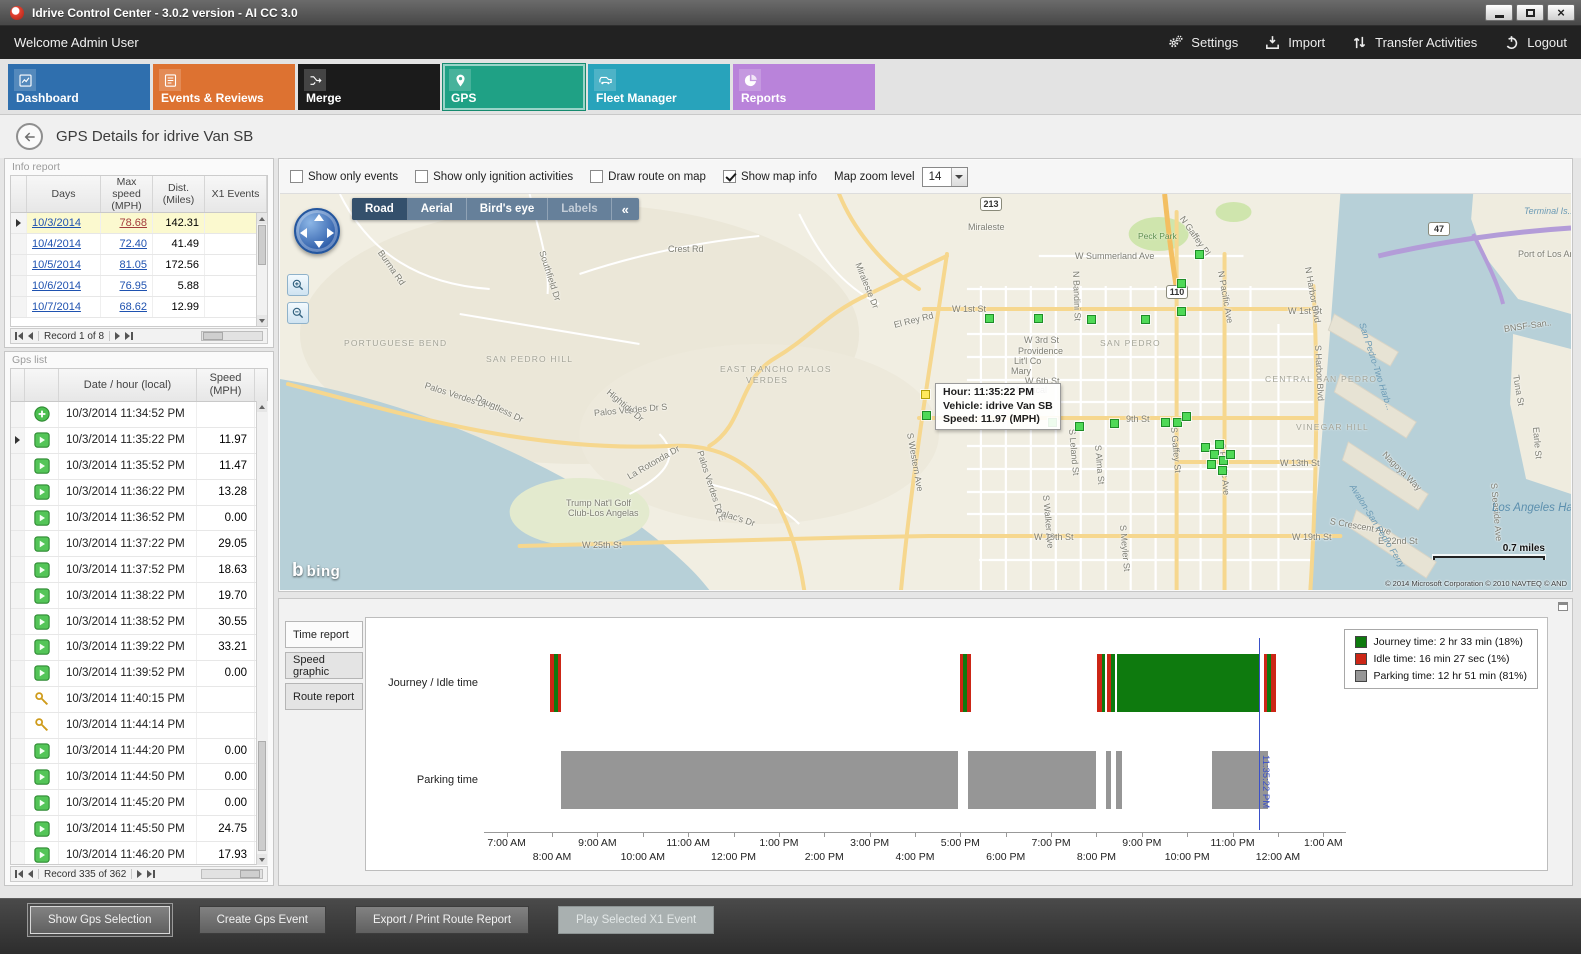 The image size is (1581, 954). I want to click on table-row: 10/3/2014 11:37:52 PM 18.63, so click(139, 570).